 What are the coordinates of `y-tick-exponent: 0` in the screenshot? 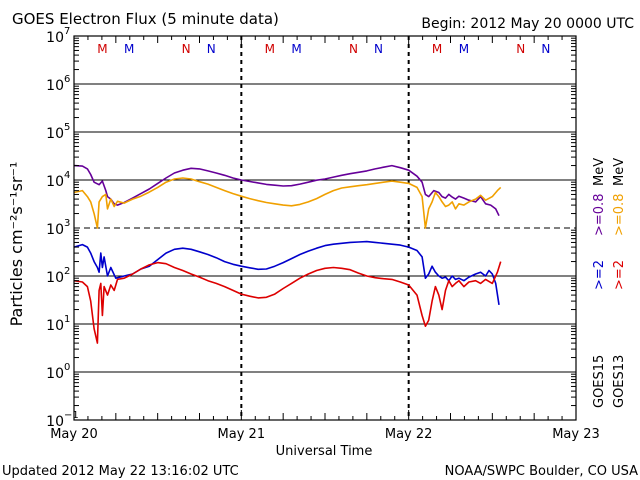 It's located at (67, 367).